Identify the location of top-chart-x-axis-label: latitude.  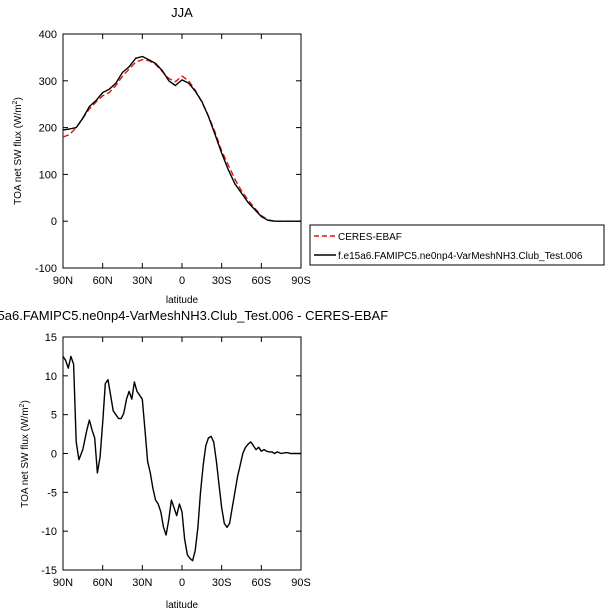
(182, 300).